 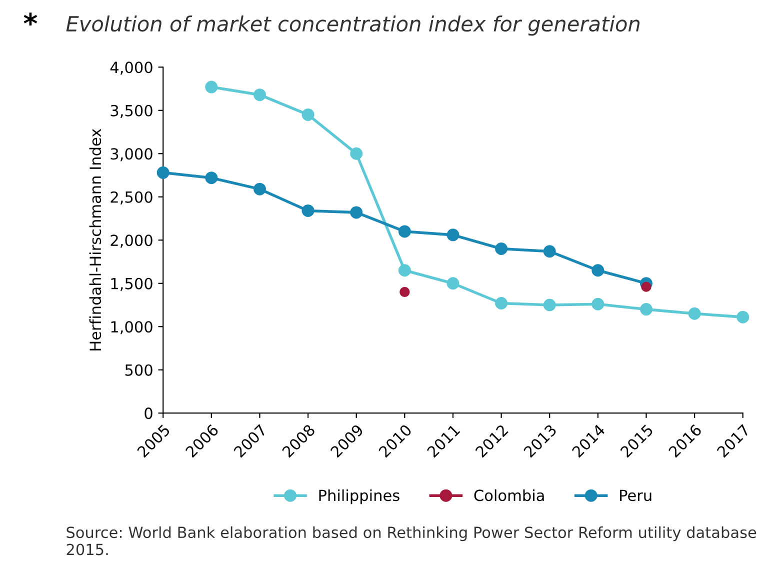 What do you see at coordinates (359, 496) in the screenshot?
I see `legend-label: Philippines` at bounding box center [359, 496].